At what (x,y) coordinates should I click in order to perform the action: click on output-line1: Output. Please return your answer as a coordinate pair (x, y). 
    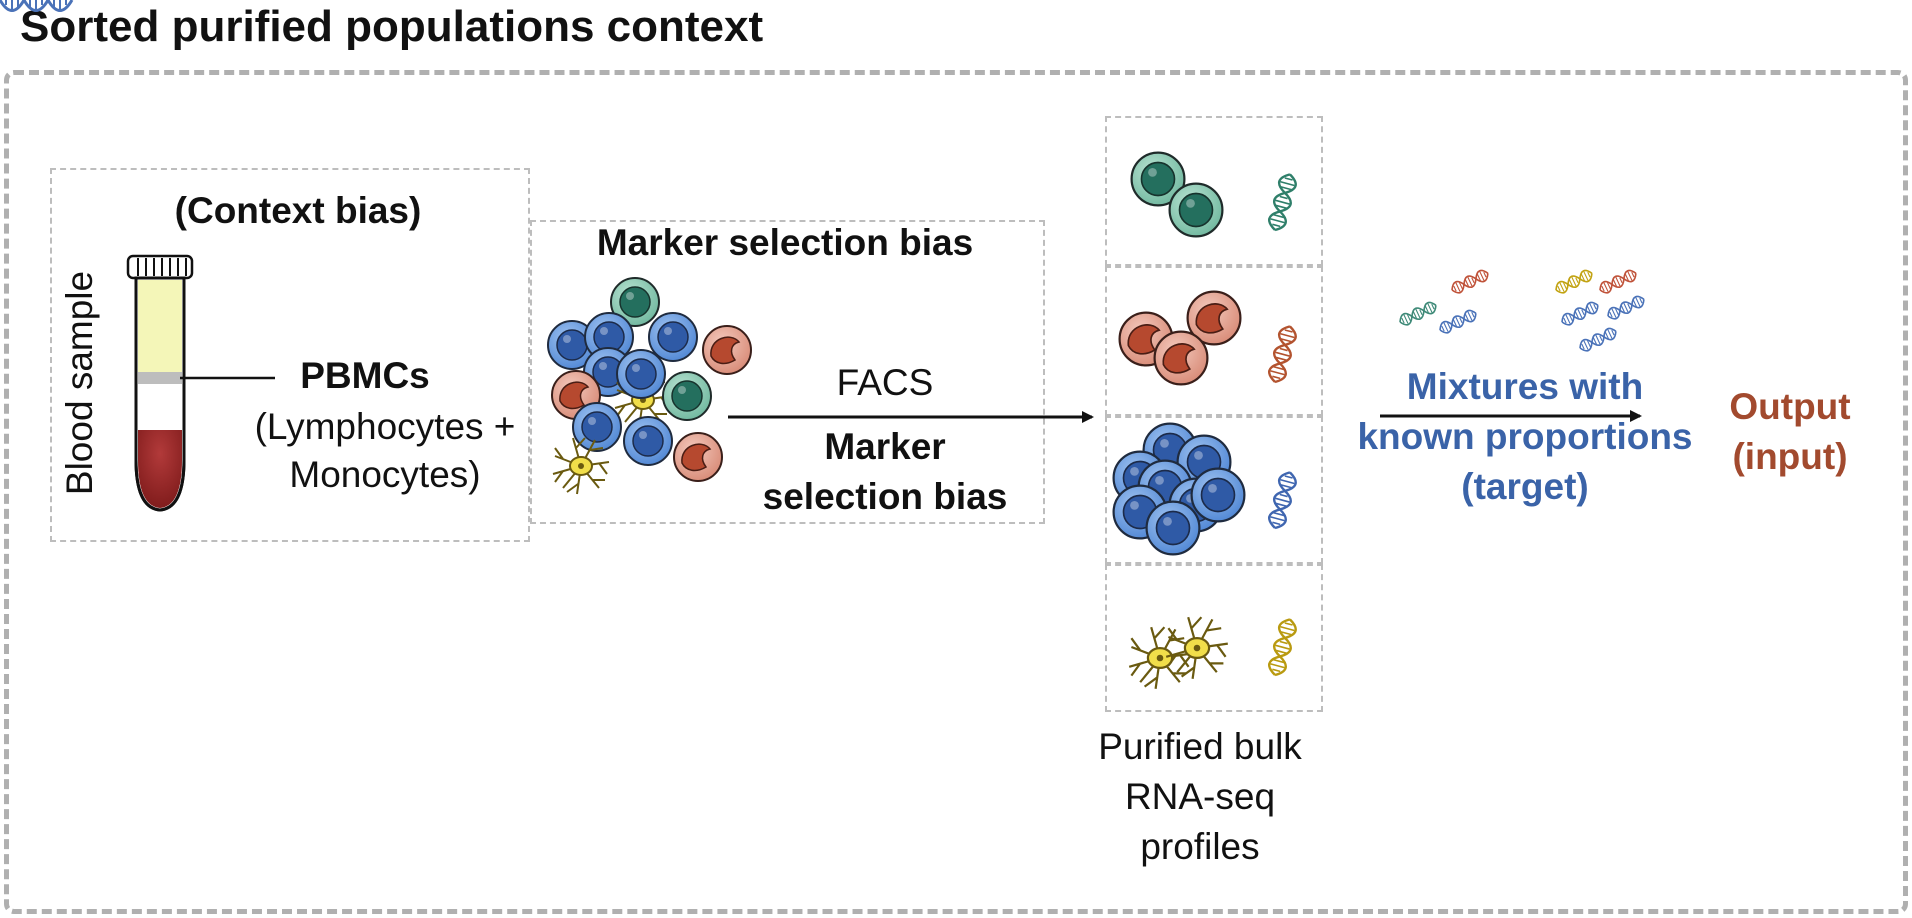
    Looking at the image, I should click on (1790, 406).